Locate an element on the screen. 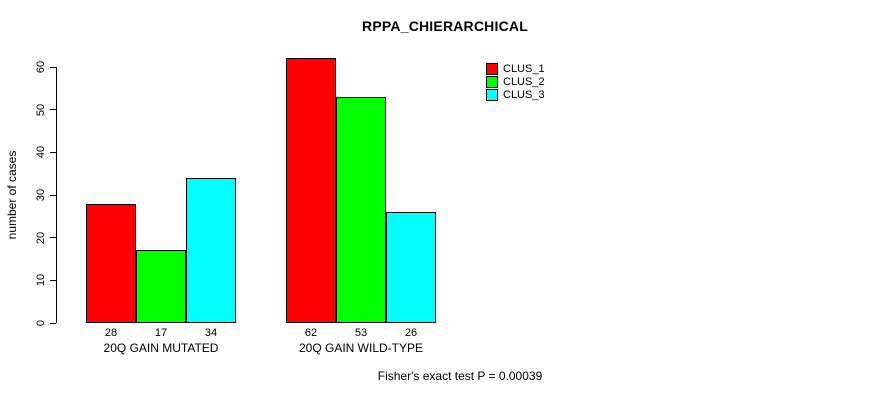  bar-value-label: 53 is located at coordinates (361, 333).